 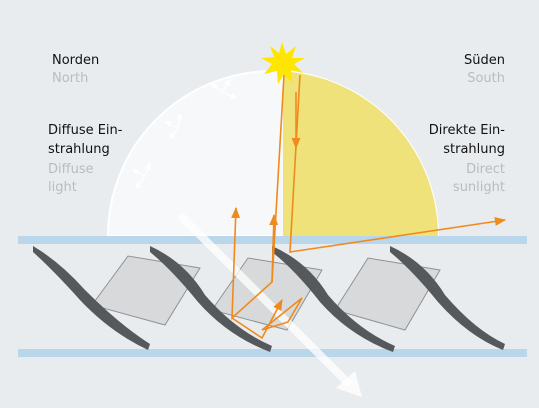 What do you see at coordinates (184, 134) in the screenshot?
I see `diffuse-arrows` at bounding box center [184, 134].